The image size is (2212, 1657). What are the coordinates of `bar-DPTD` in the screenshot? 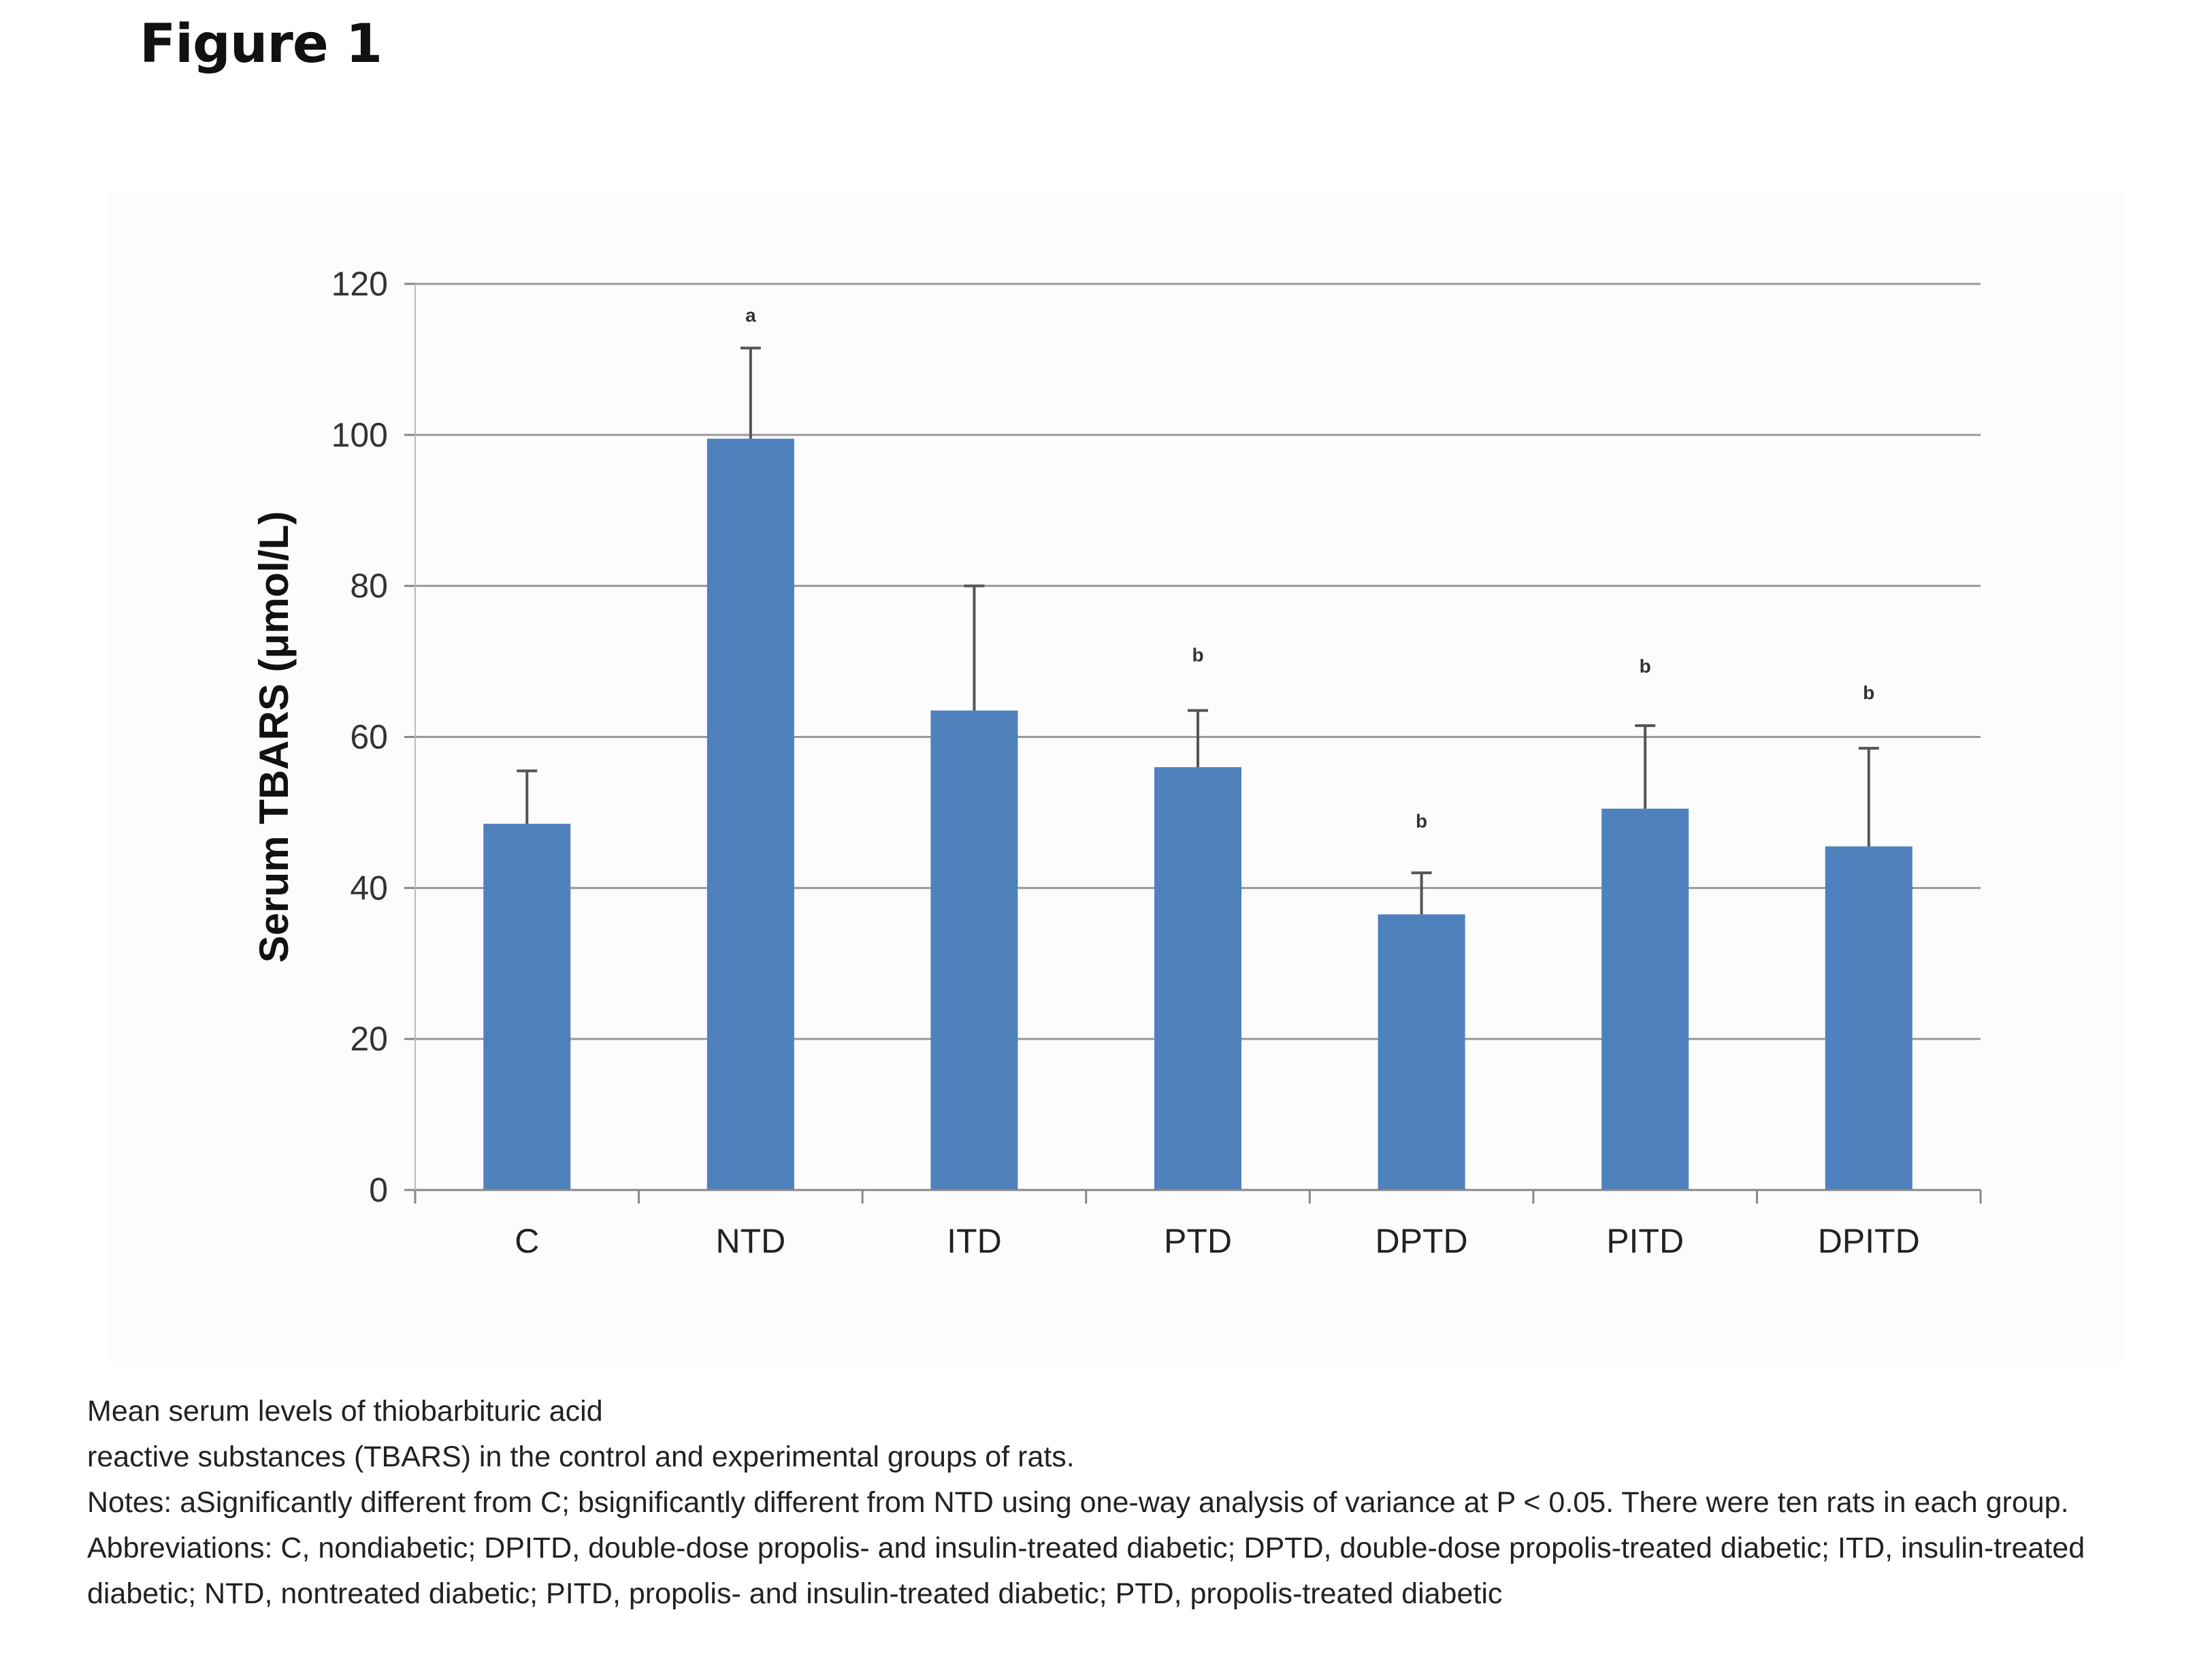 It's located at (1421, 1052).